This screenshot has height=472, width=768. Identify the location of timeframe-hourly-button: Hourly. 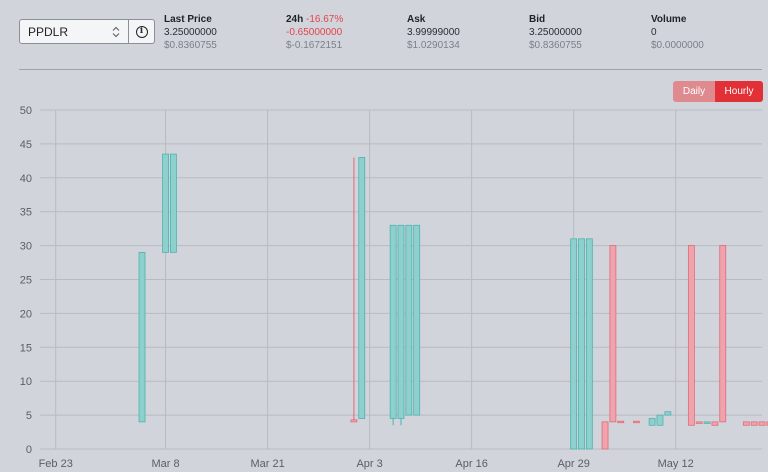
(739, 91).